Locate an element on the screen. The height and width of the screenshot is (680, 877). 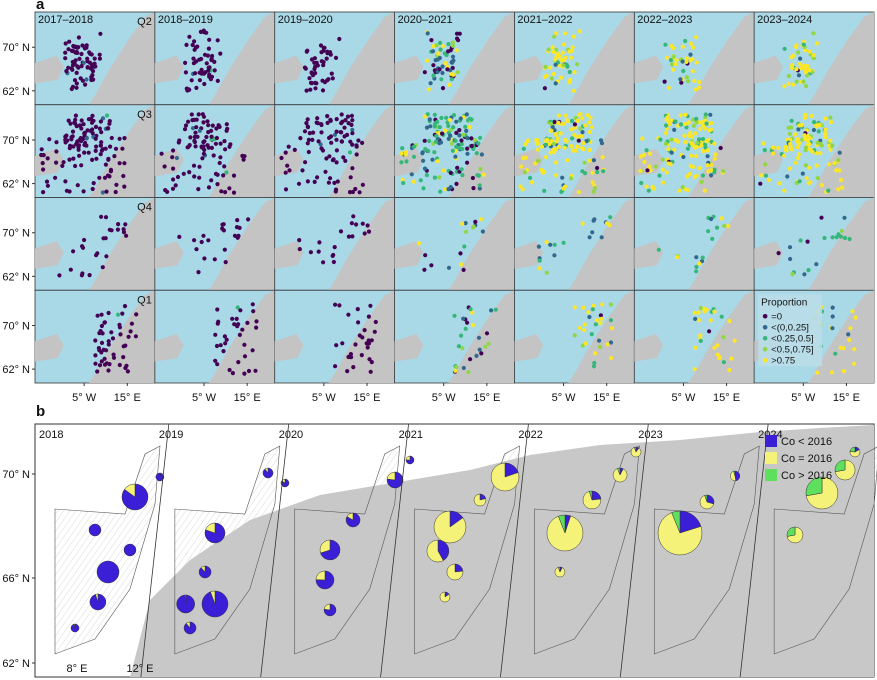
legend-swatch is located at coordinates (765, 338).